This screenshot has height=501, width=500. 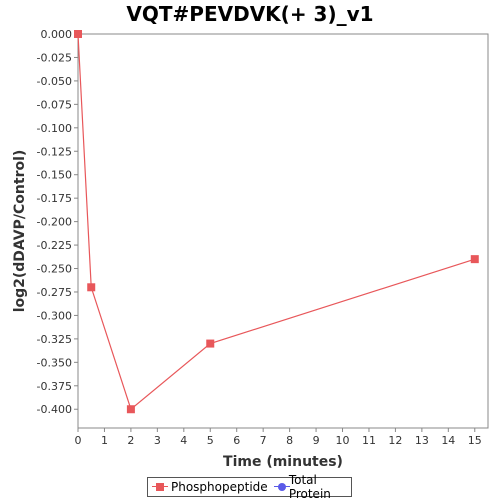 What do you see at coordinates (289, 440) in the screenshot?
I see `x-tick-label: 8` at bounding box center [289, 440].